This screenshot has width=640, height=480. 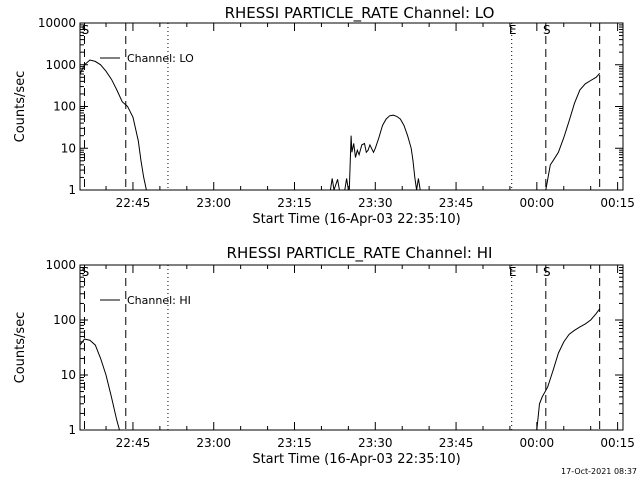 What do you see at coordinates (360, 253) in the screenshot?
I see `chart-title: RHESSI PARTICLE_RATE Channel: HI` at bounding box center [360, 253].